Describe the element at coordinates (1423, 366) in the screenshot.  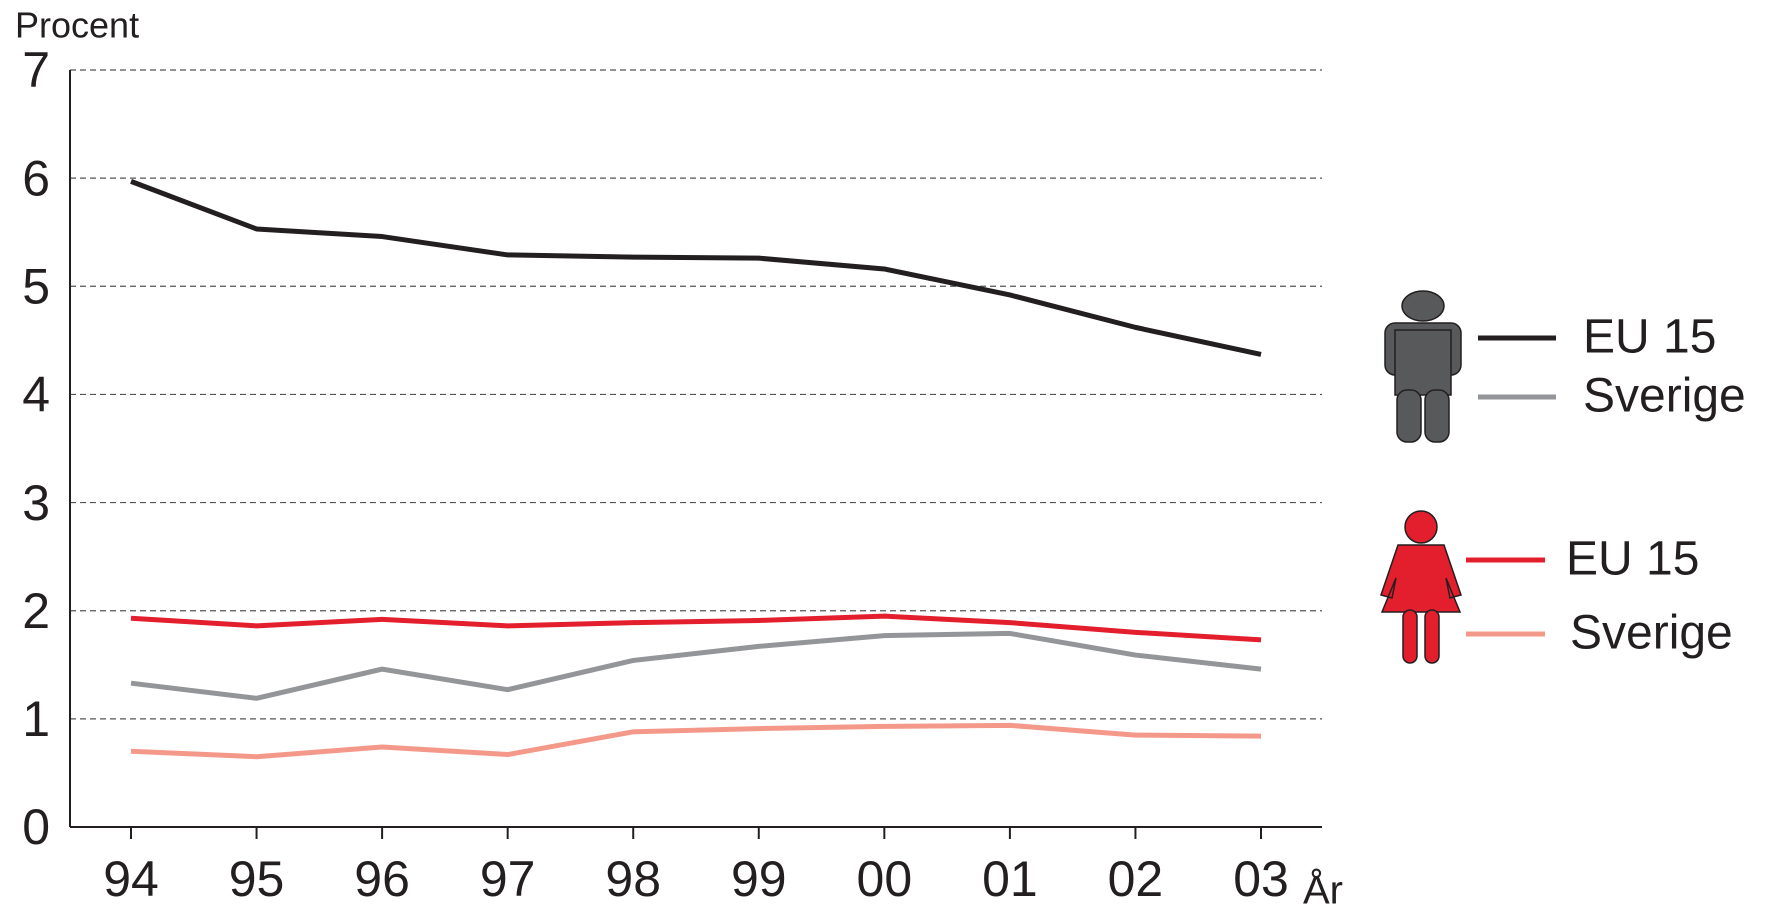
I see `man-icon` at that location.